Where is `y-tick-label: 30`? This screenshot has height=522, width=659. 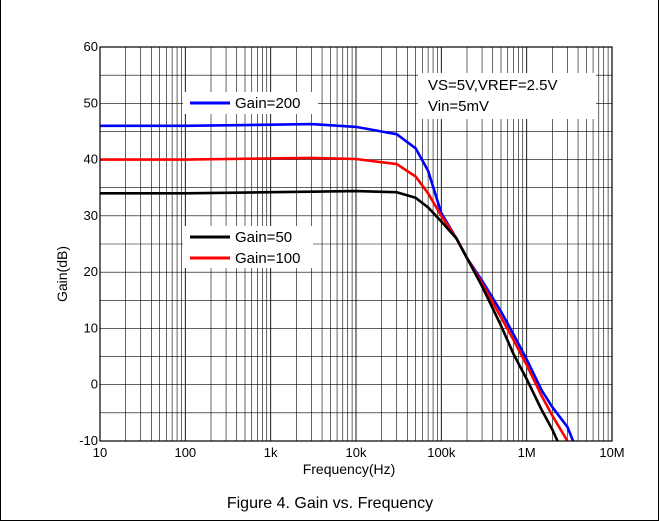 y-tick-label: 30 is located at coordinates (91, 215).